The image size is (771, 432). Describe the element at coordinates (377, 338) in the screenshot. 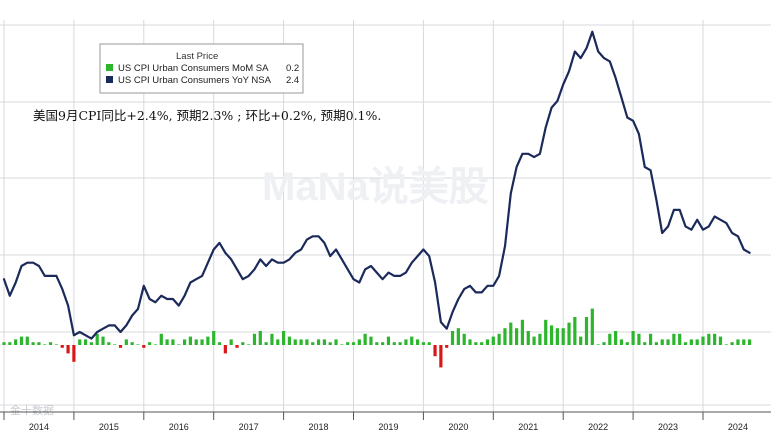

I see `mom-bars` at that location.